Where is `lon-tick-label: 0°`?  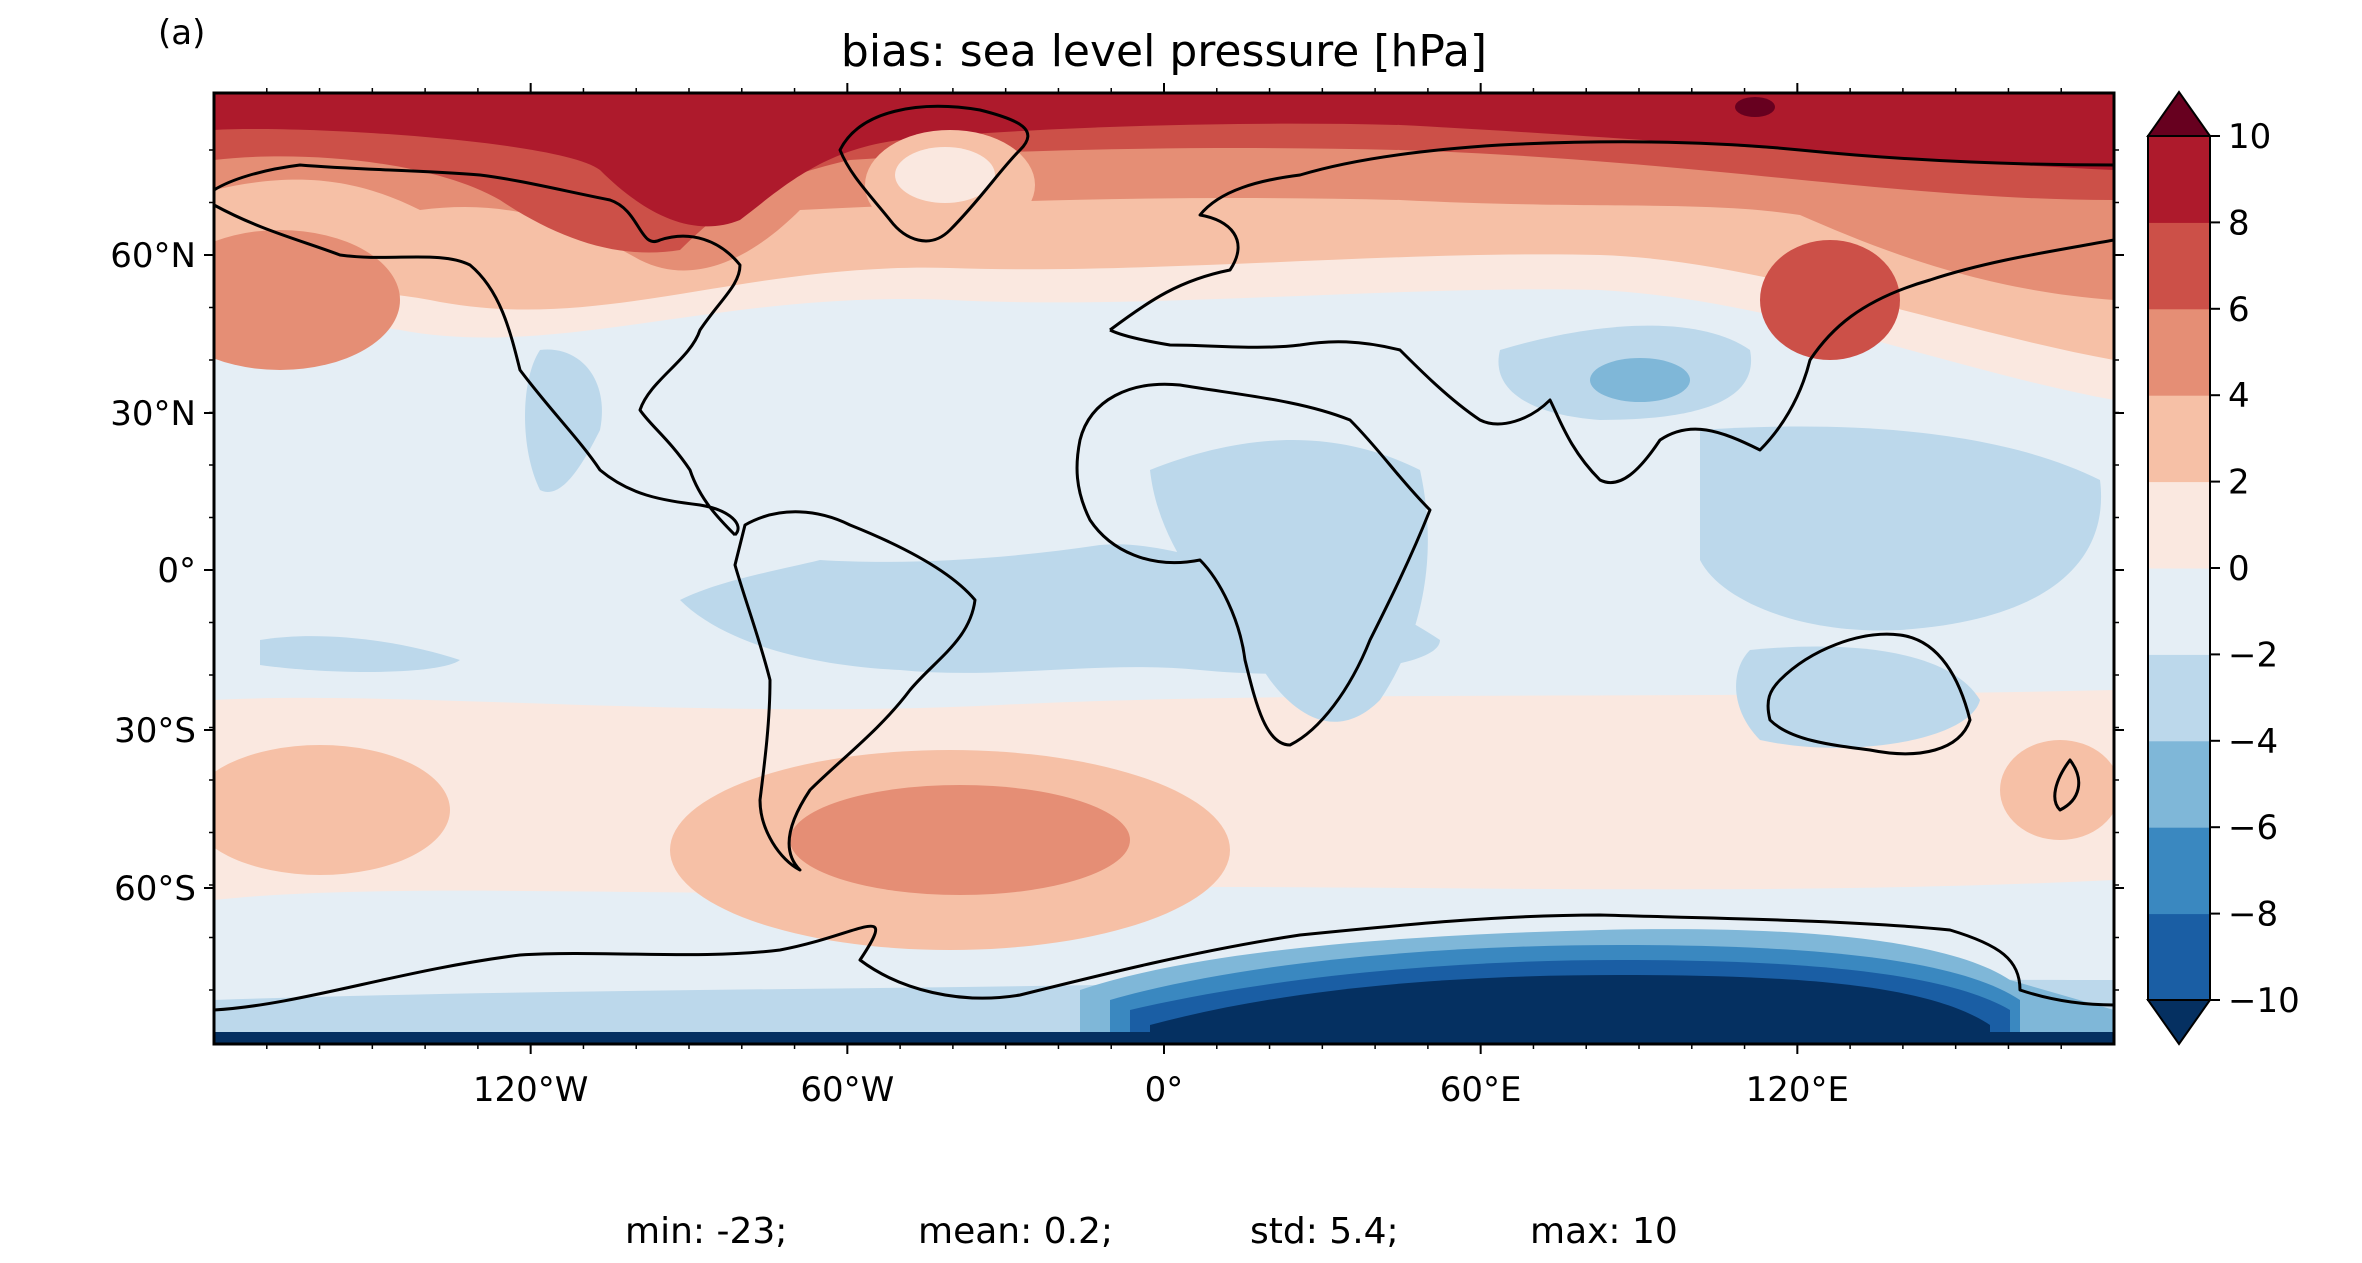 lon-tick-label: 0° is located at coordinates (1164, 1090).